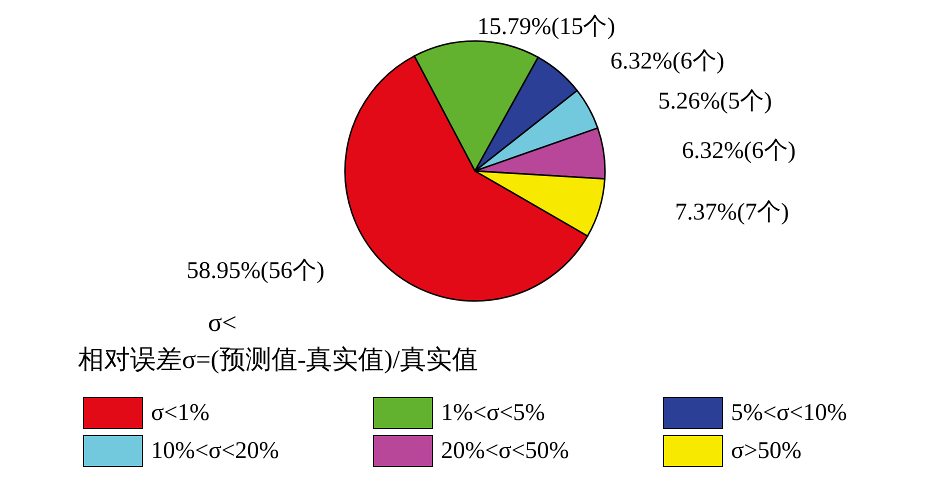  I want to click on legend-label: 20%<σ<50%, so click(505, 451).